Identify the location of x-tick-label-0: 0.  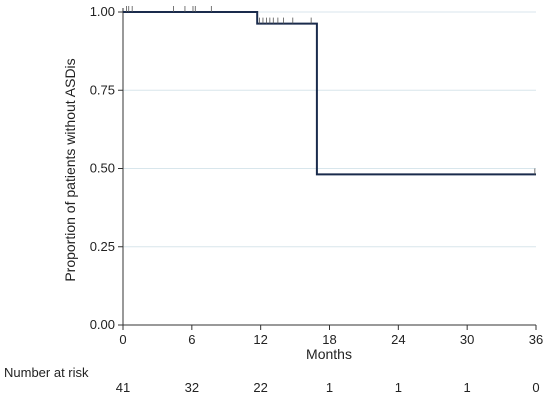
(122, 339).